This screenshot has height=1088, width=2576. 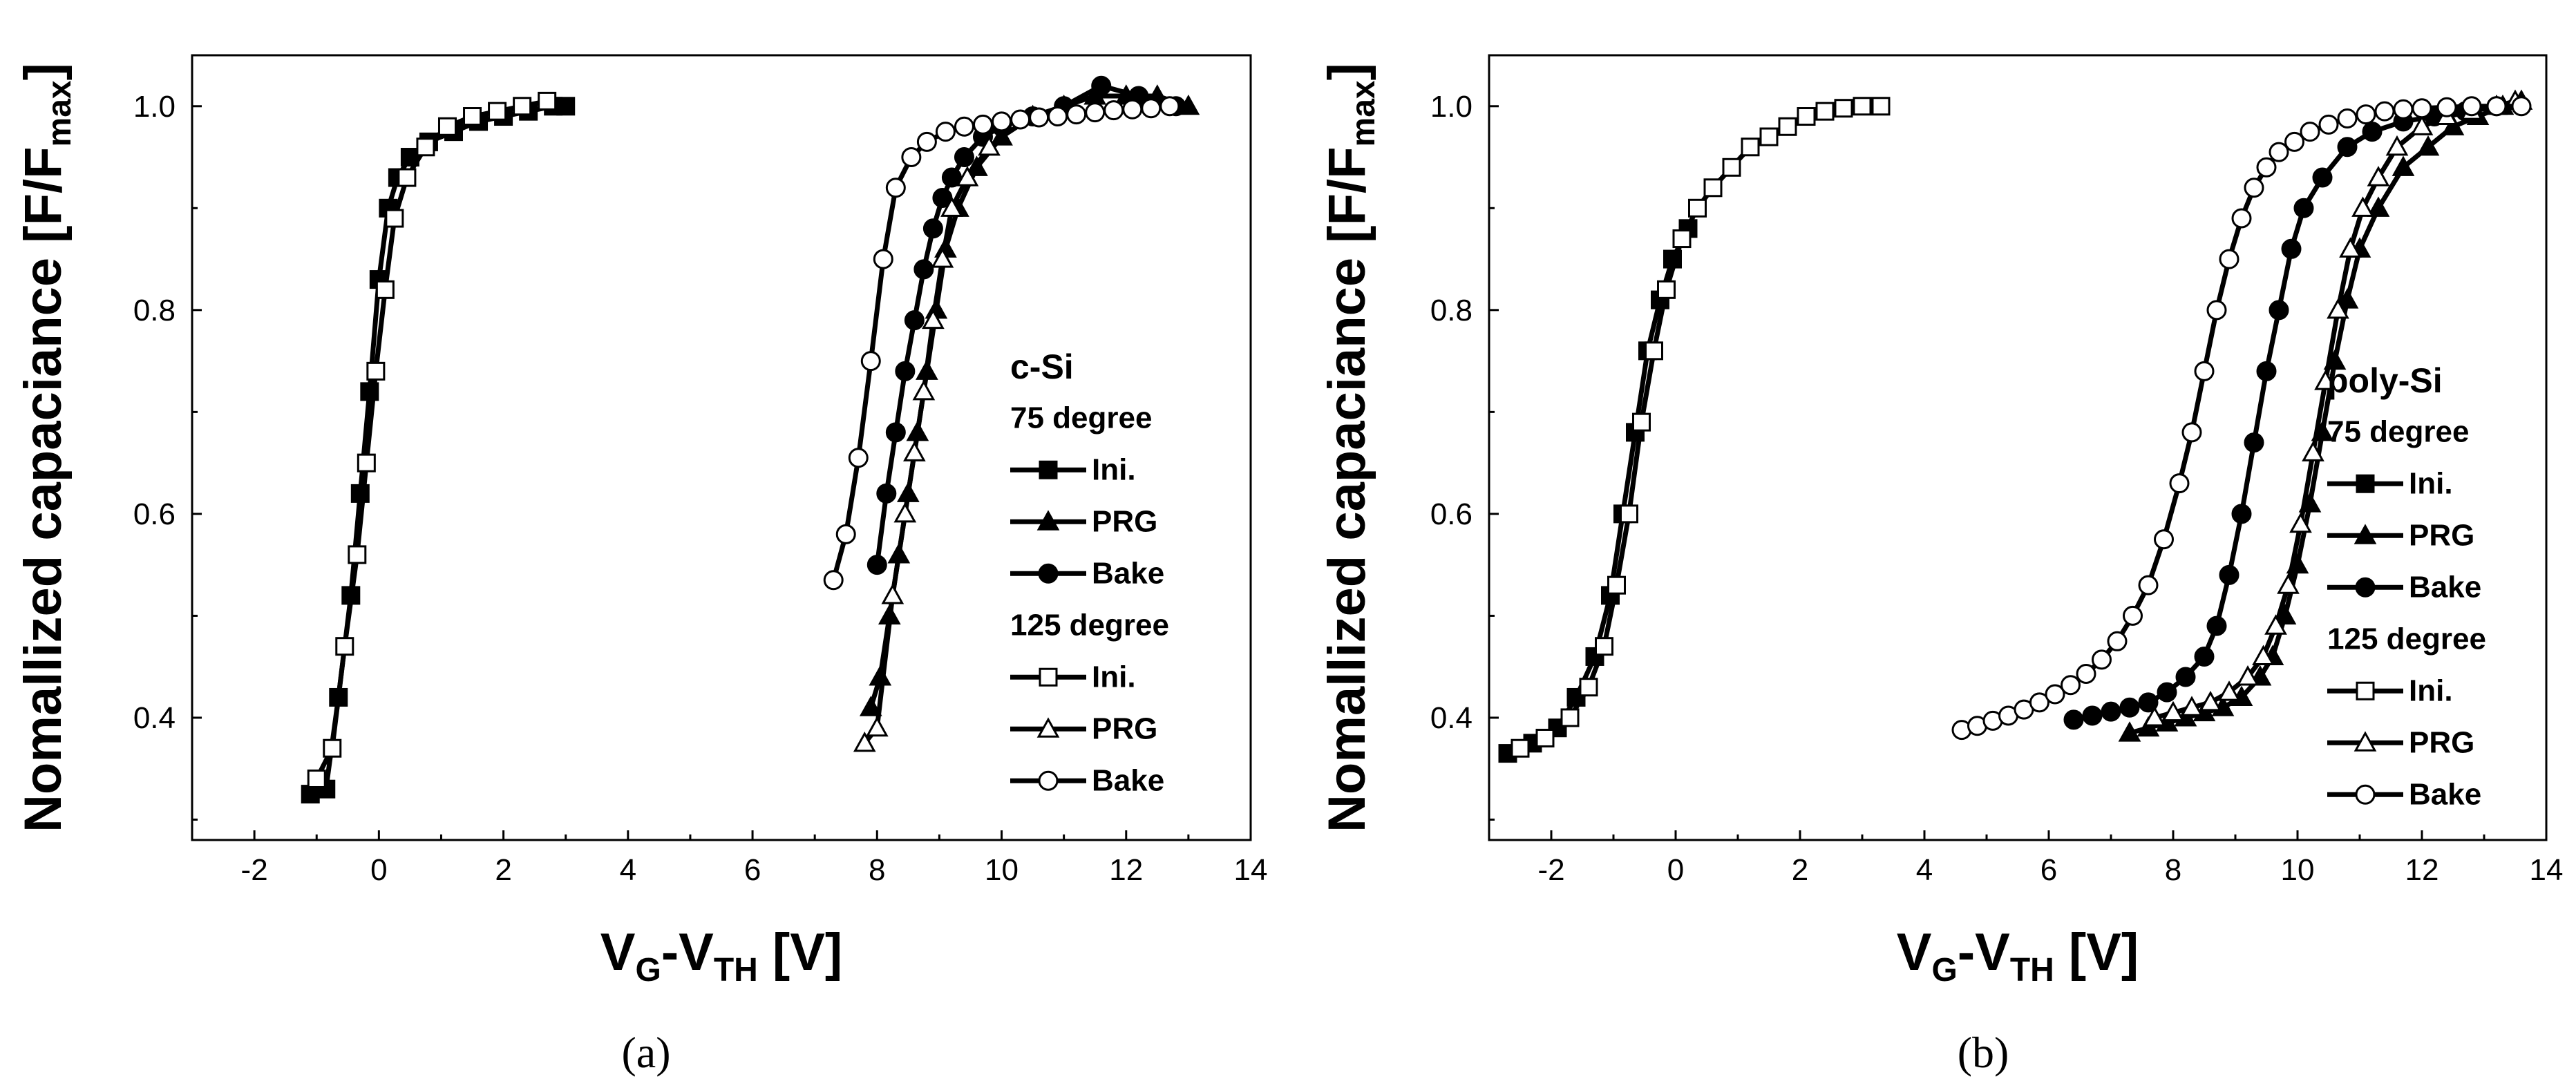 I want to click on y-axis-title: Nomallized capaciance [F/Fmax], so click(x=46, y=448).